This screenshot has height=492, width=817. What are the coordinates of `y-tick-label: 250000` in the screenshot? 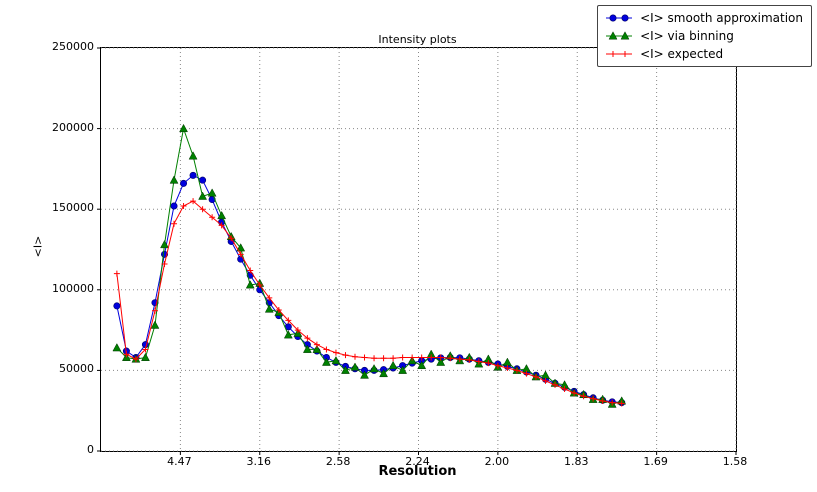 It's located at (73, 46).